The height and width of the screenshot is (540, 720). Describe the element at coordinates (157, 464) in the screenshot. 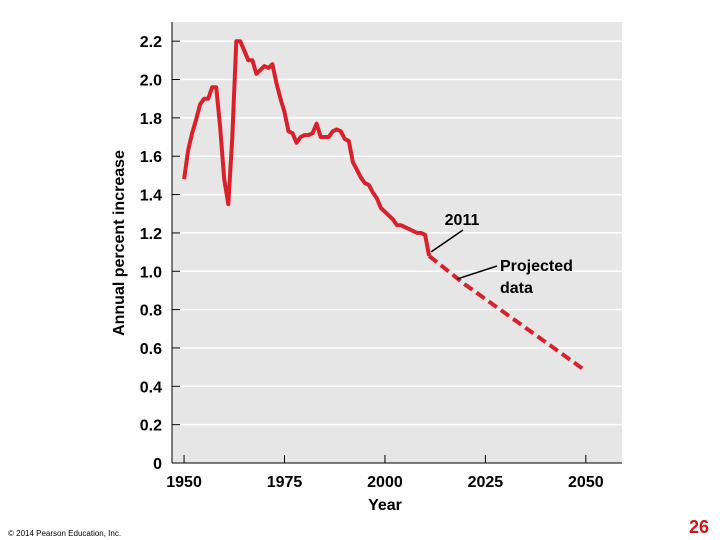

I see `y-tick-label: 0` at that location.